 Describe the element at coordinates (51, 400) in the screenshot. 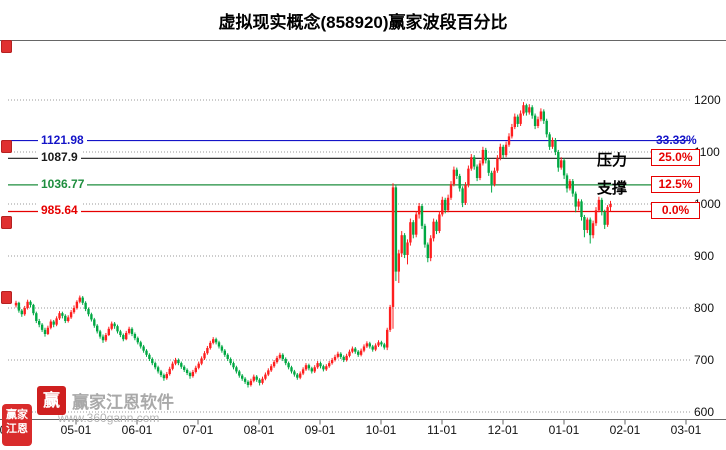

I see `brand-logo-icon: 赢` at that location.